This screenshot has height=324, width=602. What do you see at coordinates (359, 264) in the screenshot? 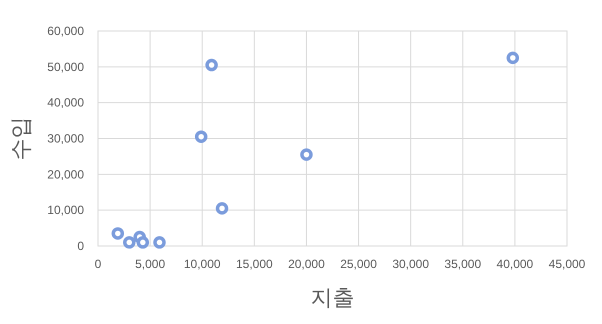
I see `x-tick-label: 25,000` at bounding box center [359, 264].